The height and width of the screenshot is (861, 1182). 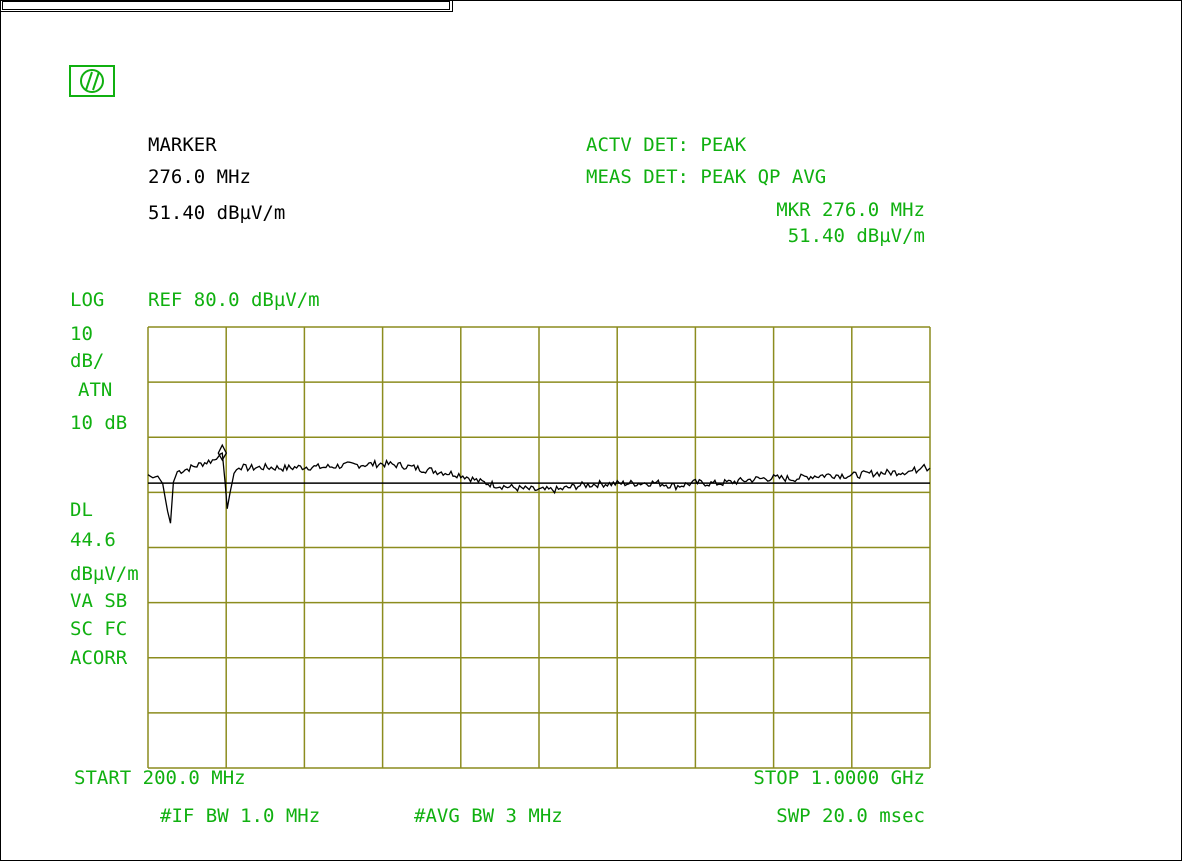 What do you see at coordinates (104, 574) in the screenshot?
I see `display-line-unit: dBµV/m` at bounding box center [104, 574].